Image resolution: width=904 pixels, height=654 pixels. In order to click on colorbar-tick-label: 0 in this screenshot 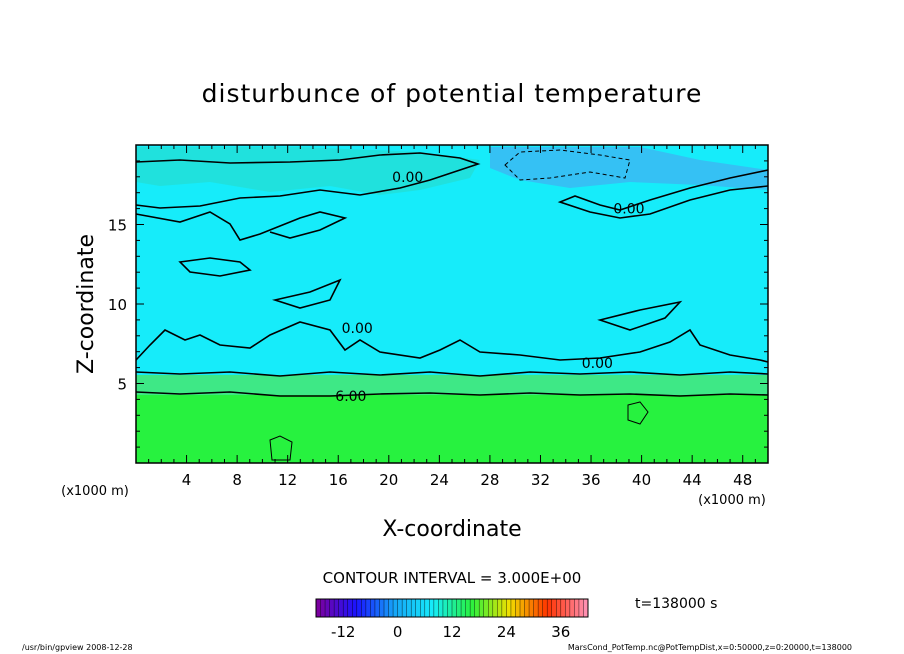, I will do `click(398, 632)`.